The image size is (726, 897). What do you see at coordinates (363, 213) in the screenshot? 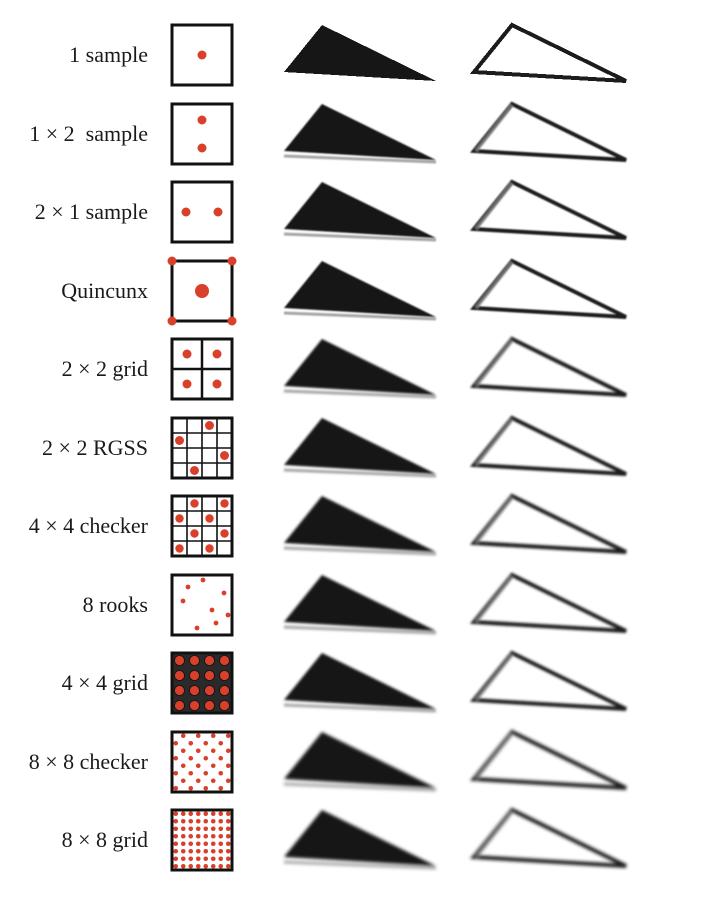
I see `pattern-row: 2 × 1 sample` at bounding box center [363, 213].